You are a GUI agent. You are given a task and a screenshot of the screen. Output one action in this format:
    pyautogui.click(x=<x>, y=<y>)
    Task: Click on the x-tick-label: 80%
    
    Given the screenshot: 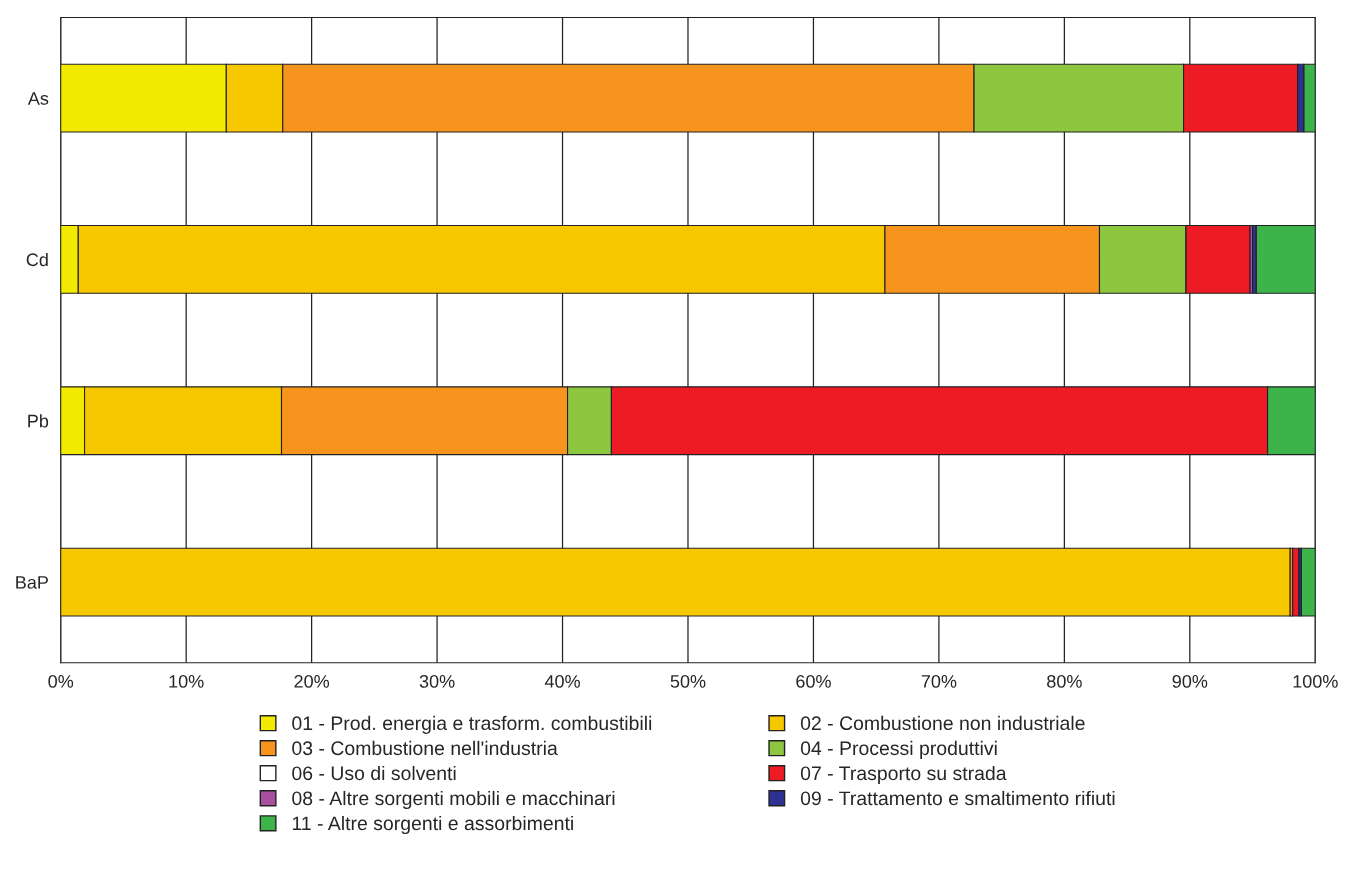 What is the action you would take?
    pyautogui.click(x=1064, y=681)
    